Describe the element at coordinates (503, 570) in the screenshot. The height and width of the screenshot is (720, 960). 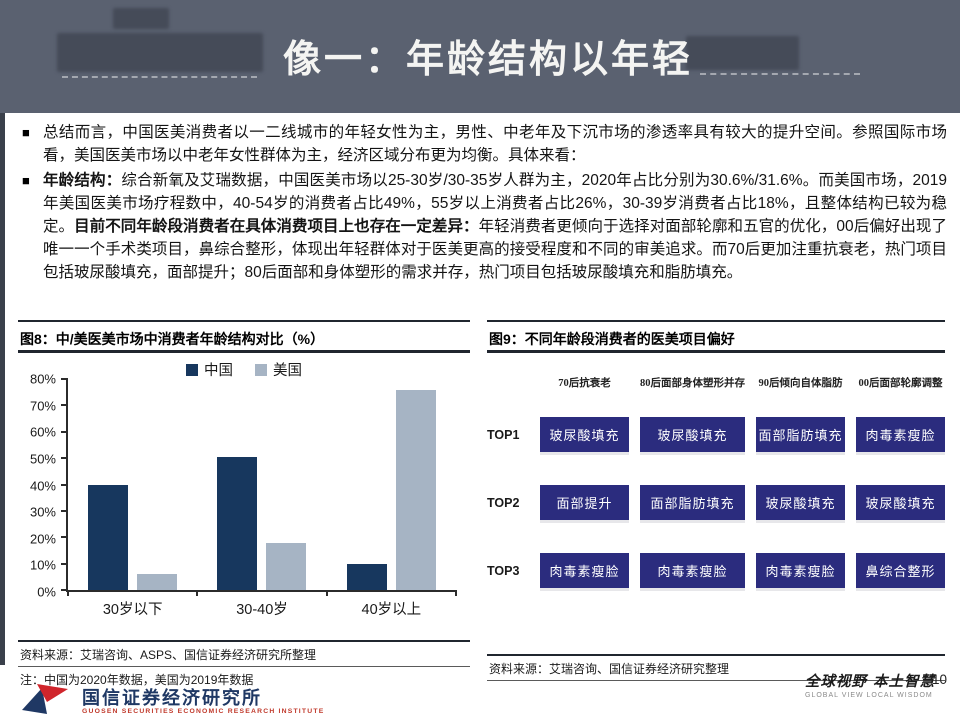
I see `grid-row-label: TOP3` at that location.